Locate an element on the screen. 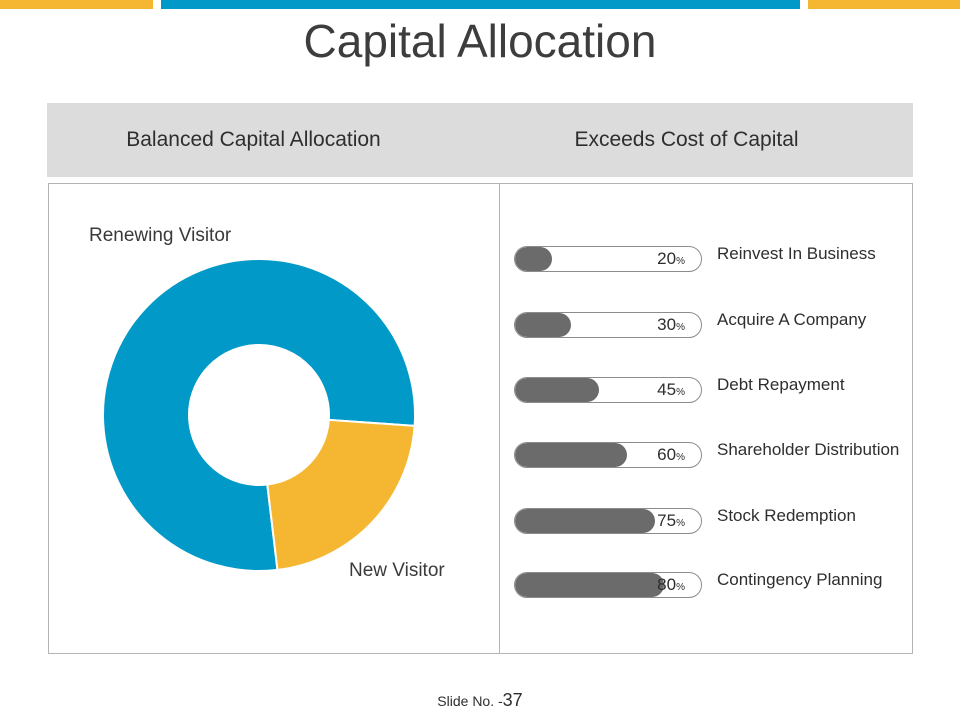  progress-value-number: 30 is located at coordinates (667, 324).